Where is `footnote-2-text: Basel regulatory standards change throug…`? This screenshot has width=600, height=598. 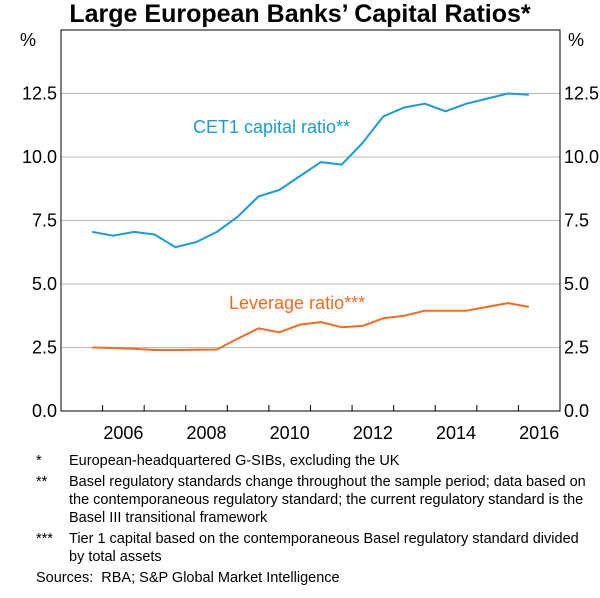
footnote-2-text: Basel regulatory standards change throug… is located at coordinates (327, 500).